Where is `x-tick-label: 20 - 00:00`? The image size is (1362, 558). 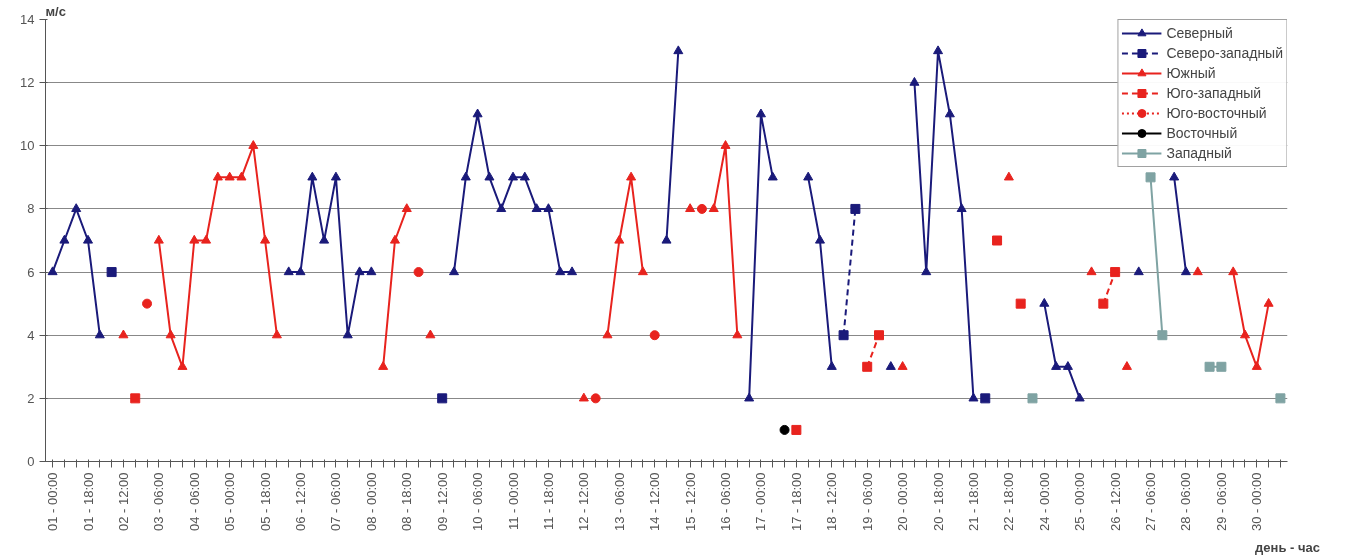
x-tick-label: 20 - 00:00 is located at coordinates (903, 502).